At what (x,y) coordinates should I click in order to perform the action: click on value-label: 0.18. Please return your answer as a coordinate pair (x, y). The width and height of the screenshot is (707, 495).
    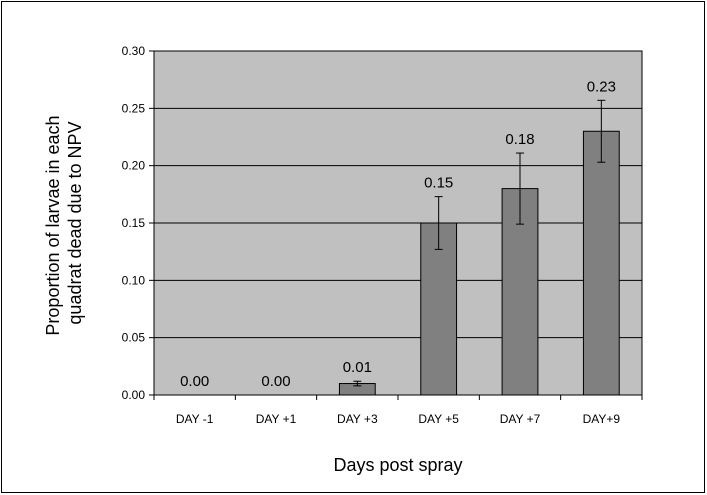
    Looking at the image, I should click on (519, 139).